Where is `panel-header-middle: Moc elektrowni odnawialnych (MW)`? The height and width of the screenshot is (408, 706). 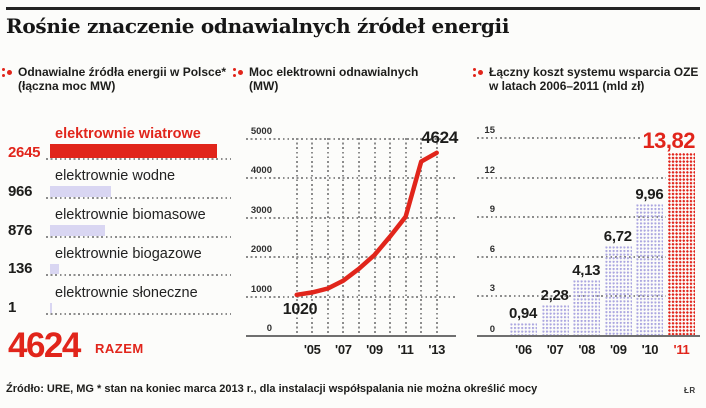 panel-header-middle: Moc elektrowni odnawialnych (MW) is located at coordinates (347, 79).